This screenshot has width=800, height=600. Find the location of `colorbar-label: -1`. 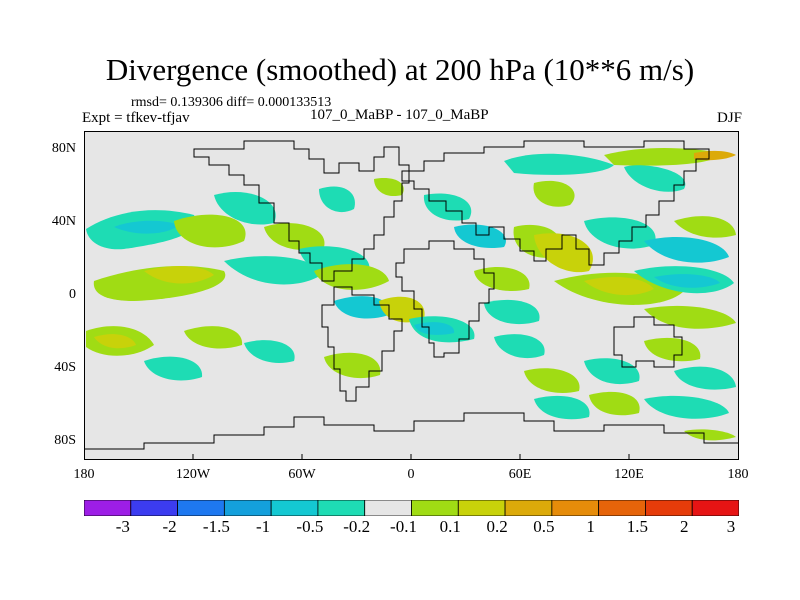

colorbar-label: -1 is located at coordinates (263, 526).